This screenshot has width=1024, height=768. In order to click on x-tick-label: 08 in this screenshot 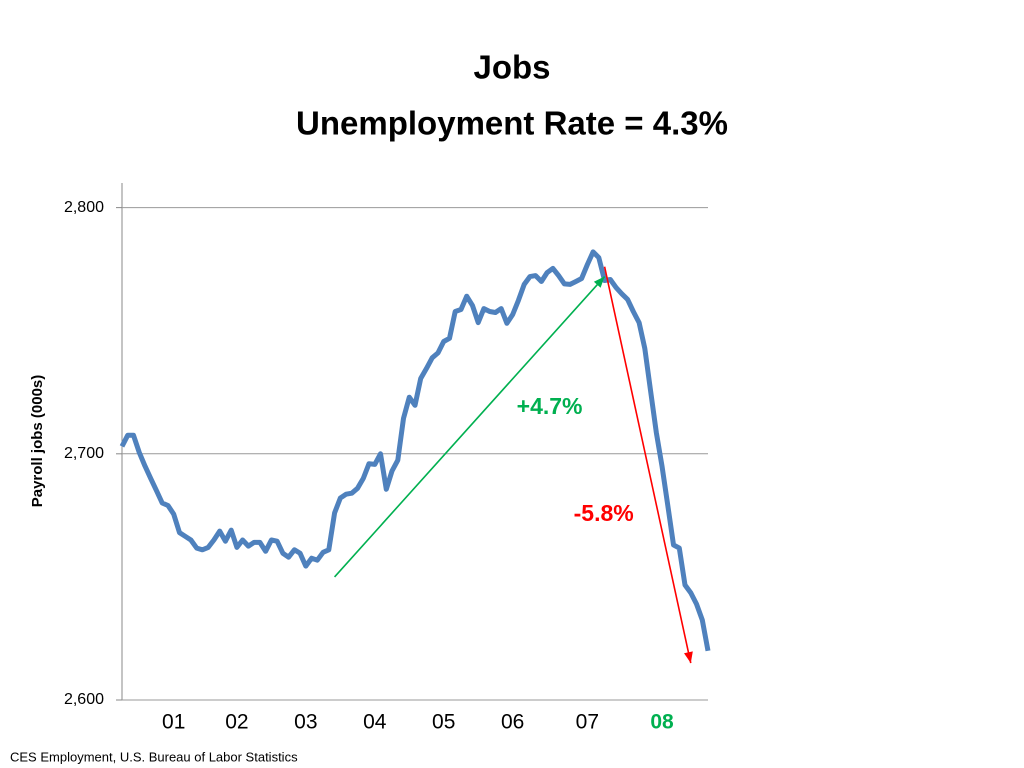, I will do `click(662, 722)`.